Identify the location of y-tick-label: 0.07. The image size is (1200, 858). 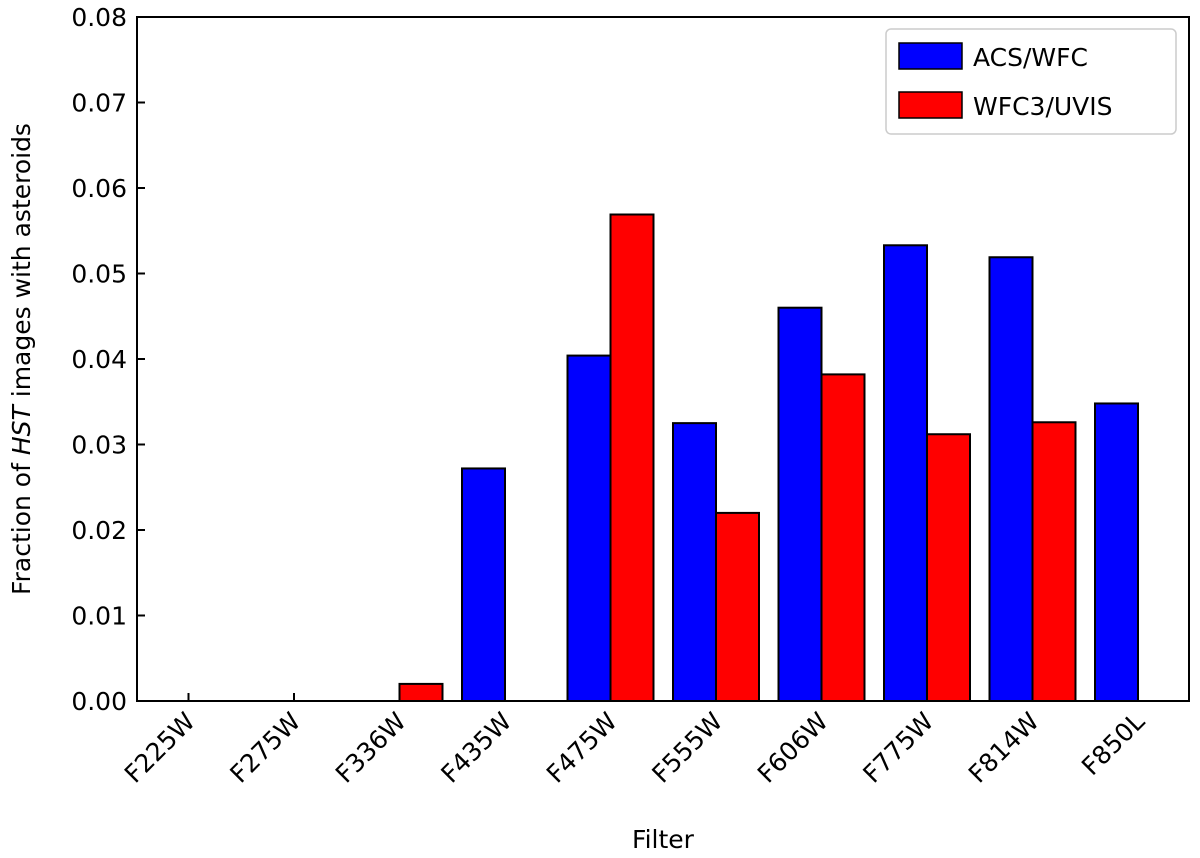
(99, 103).